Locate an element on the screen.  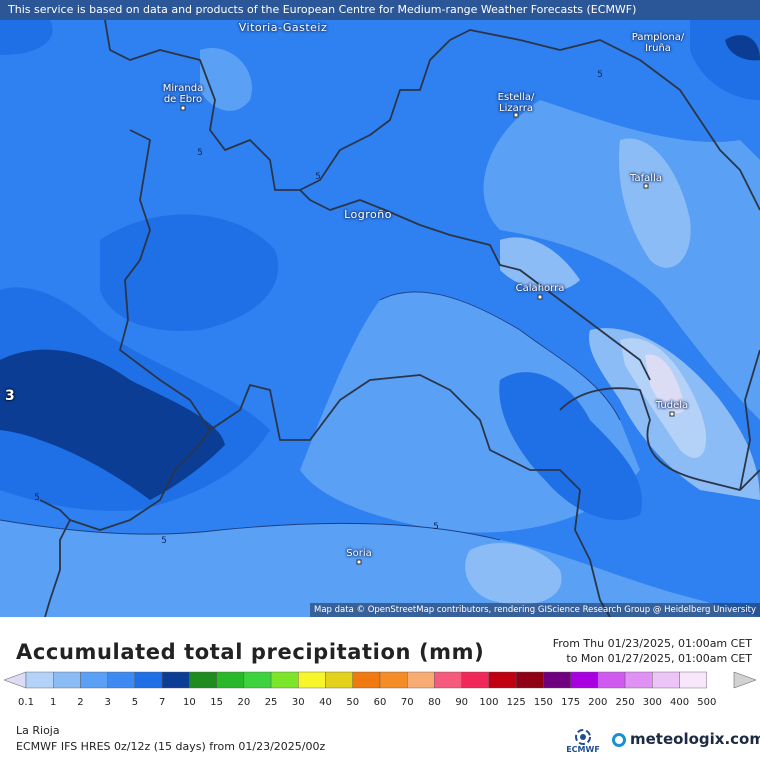
city-name-line: Iruña is located at coordinates (658, 48).